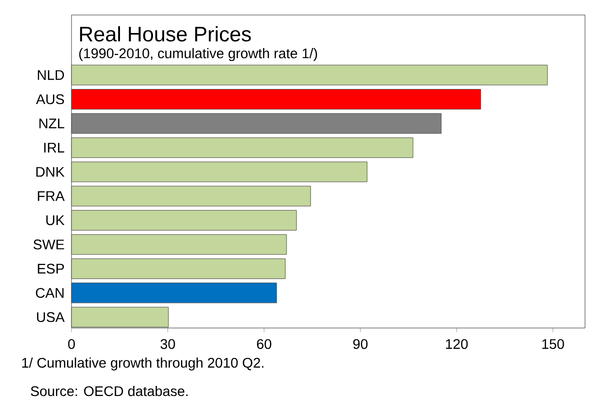 This screenshot has height=406, width=603. I want to click on y-tick-label: ESP, so click(51, 269).